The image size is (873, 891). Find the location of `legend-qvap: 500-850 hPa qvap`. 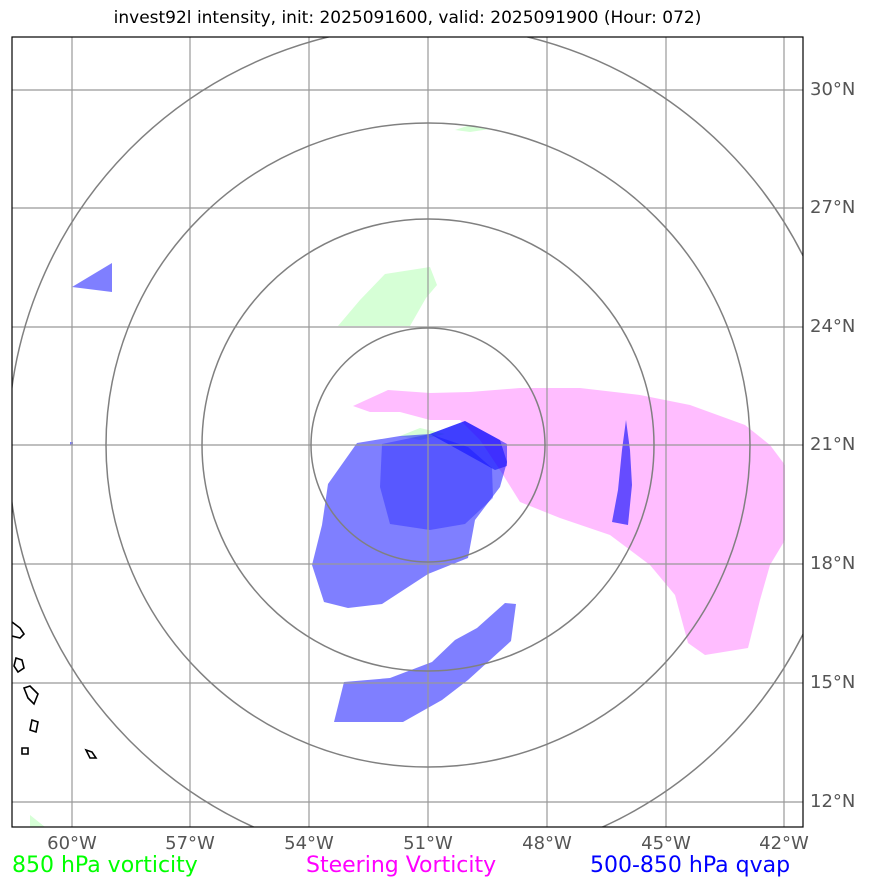

legend-qvap: 500-850 hPa qvap is located at coordinates (690, 865).